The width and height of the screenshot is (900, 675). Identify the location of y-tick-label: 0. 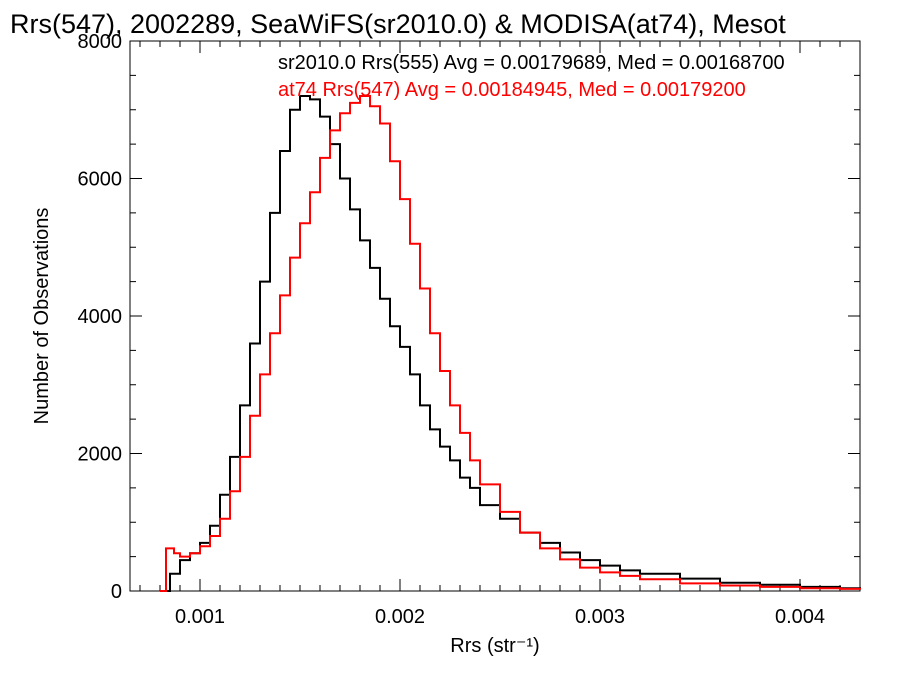
(116, 592).